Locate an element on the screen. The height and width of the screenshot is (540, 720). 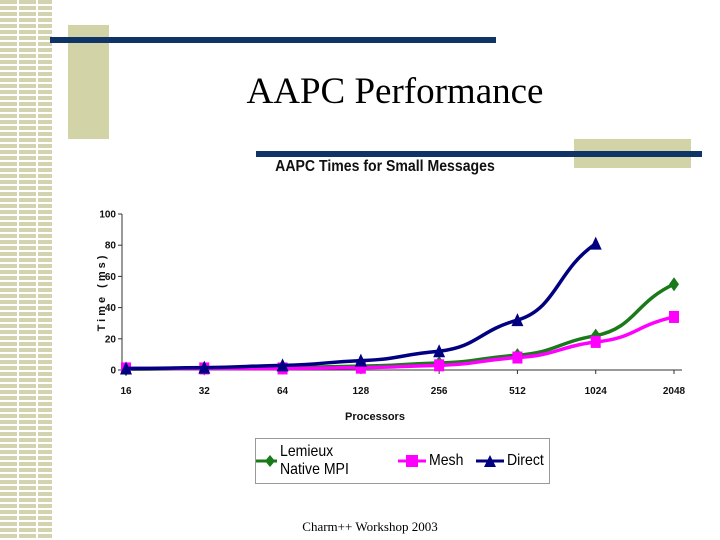
chart-title: AAPC Times for Small Messages is located at coordinates (385, 166).